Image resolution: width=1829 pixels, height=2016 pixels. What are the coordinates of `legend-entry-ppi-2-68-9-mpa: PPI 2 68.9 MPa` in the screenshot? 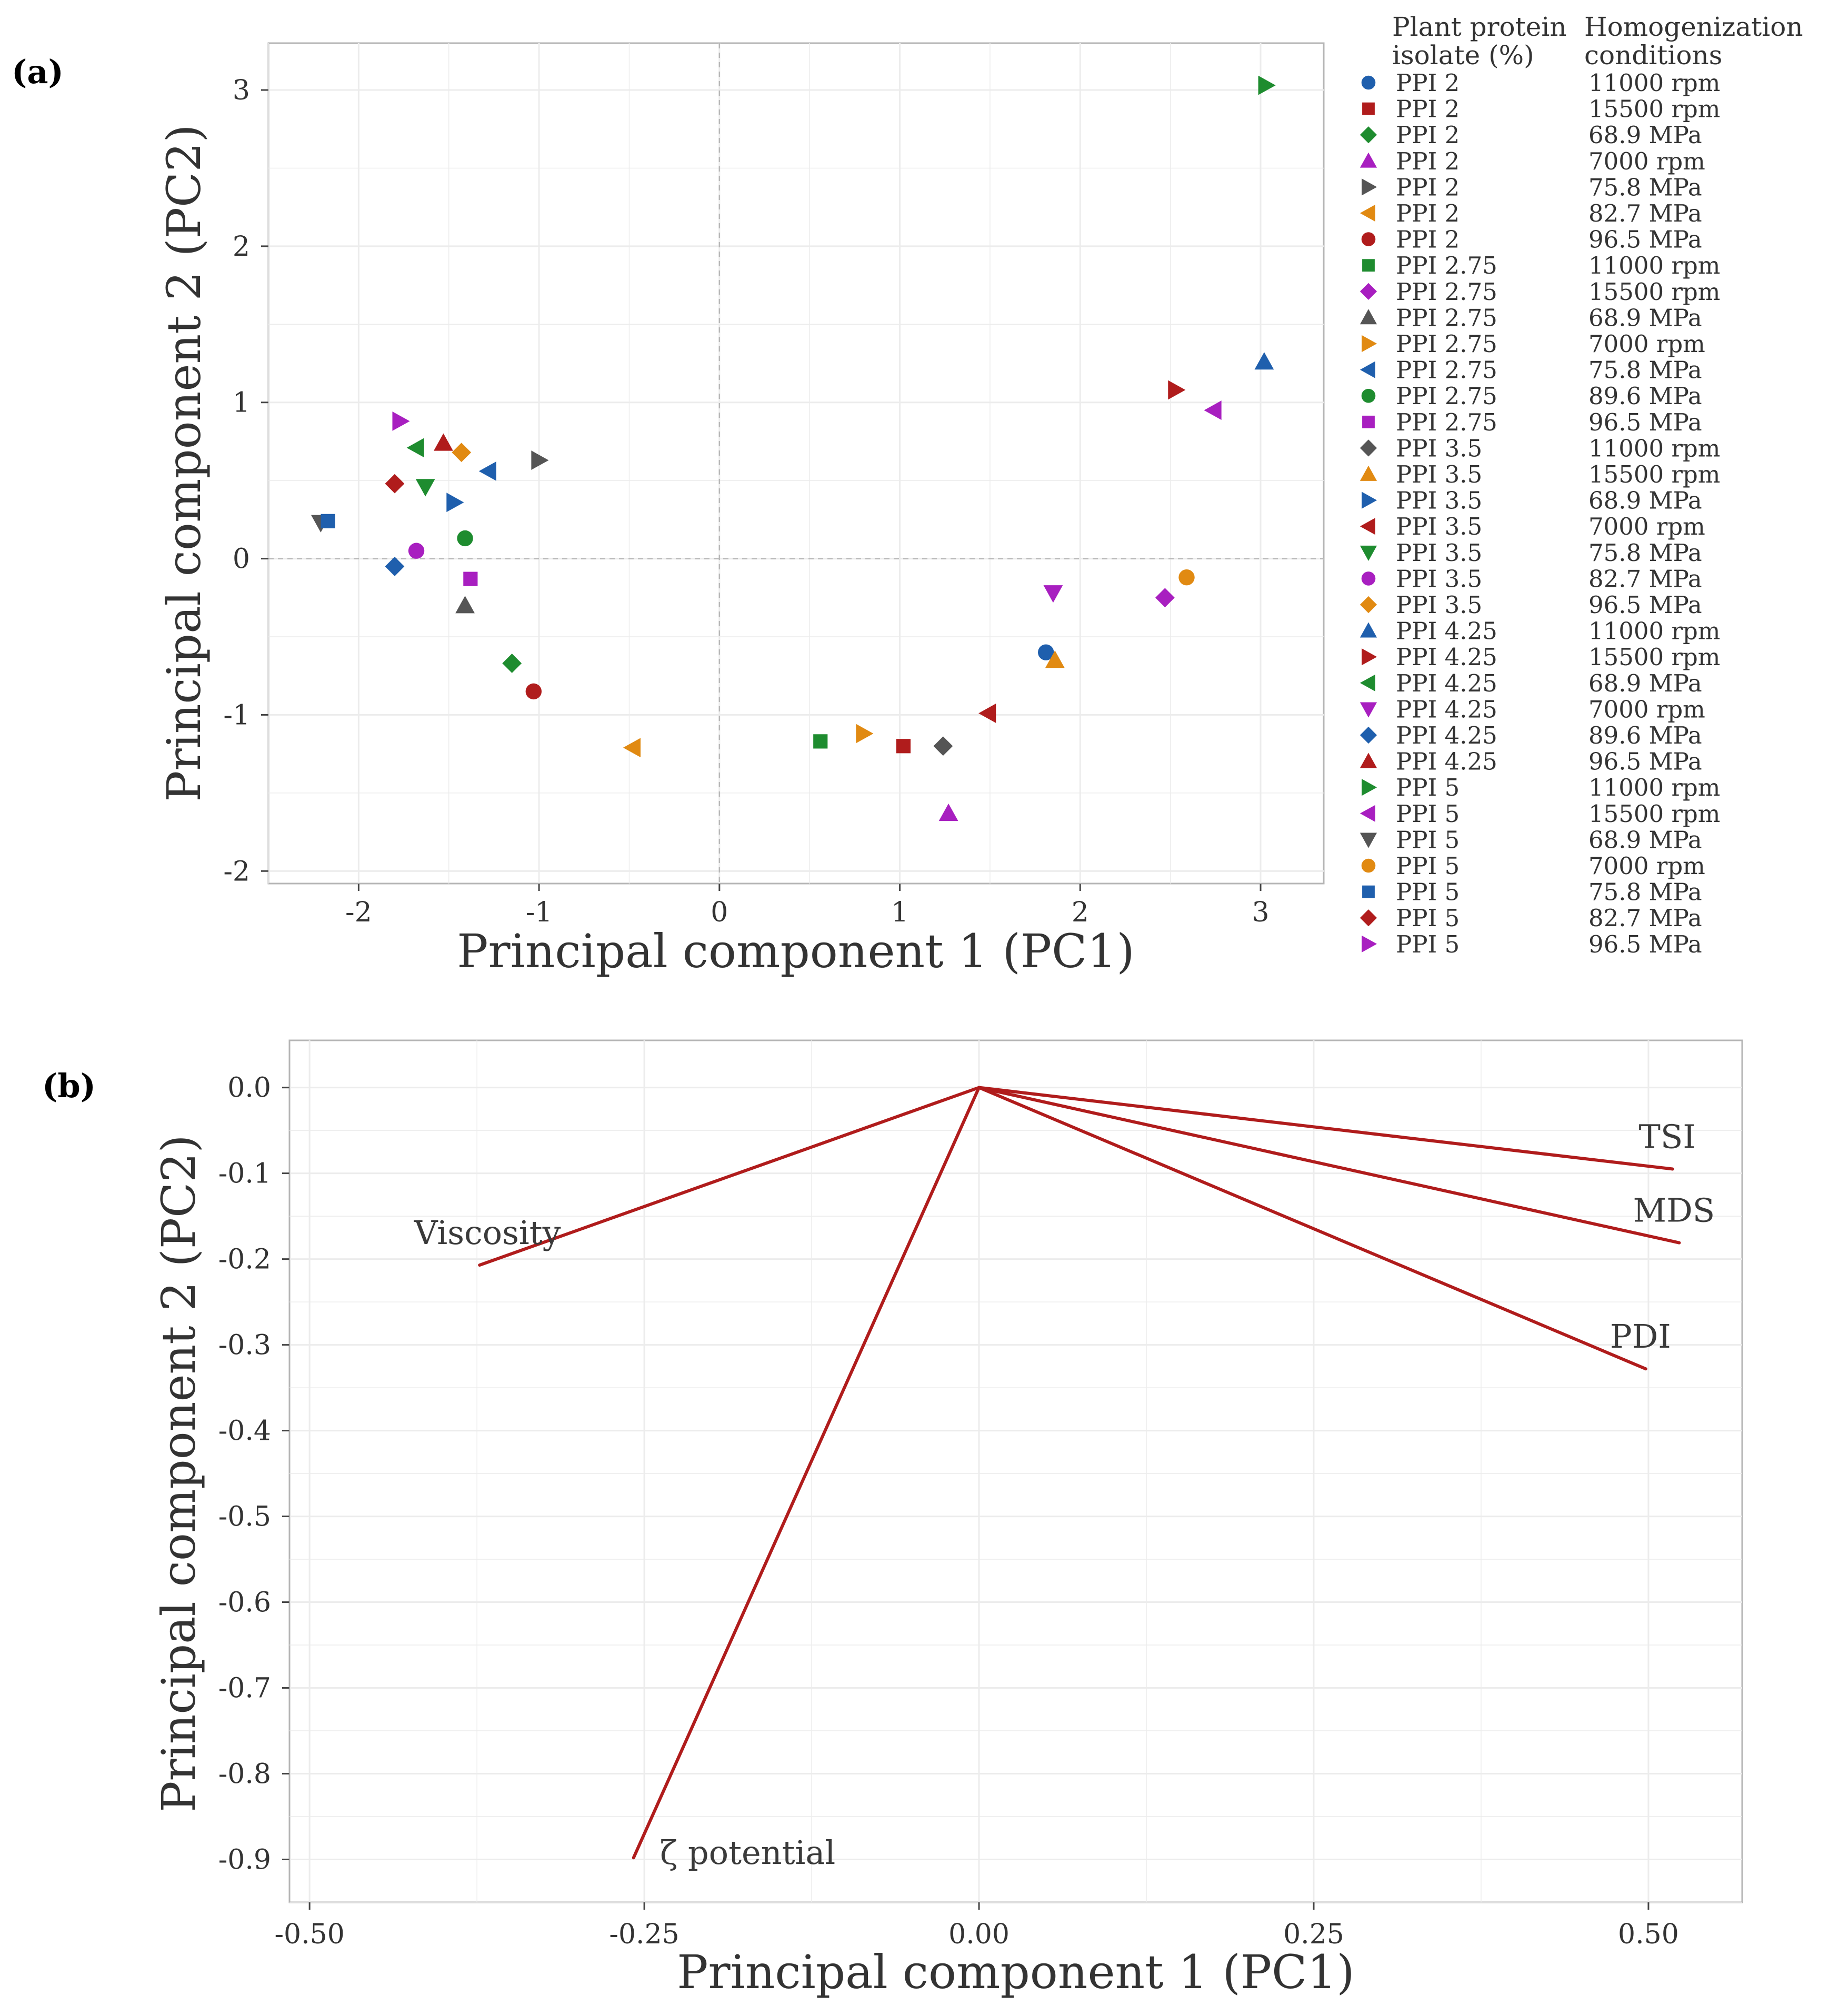 It's located at (1531, 135).